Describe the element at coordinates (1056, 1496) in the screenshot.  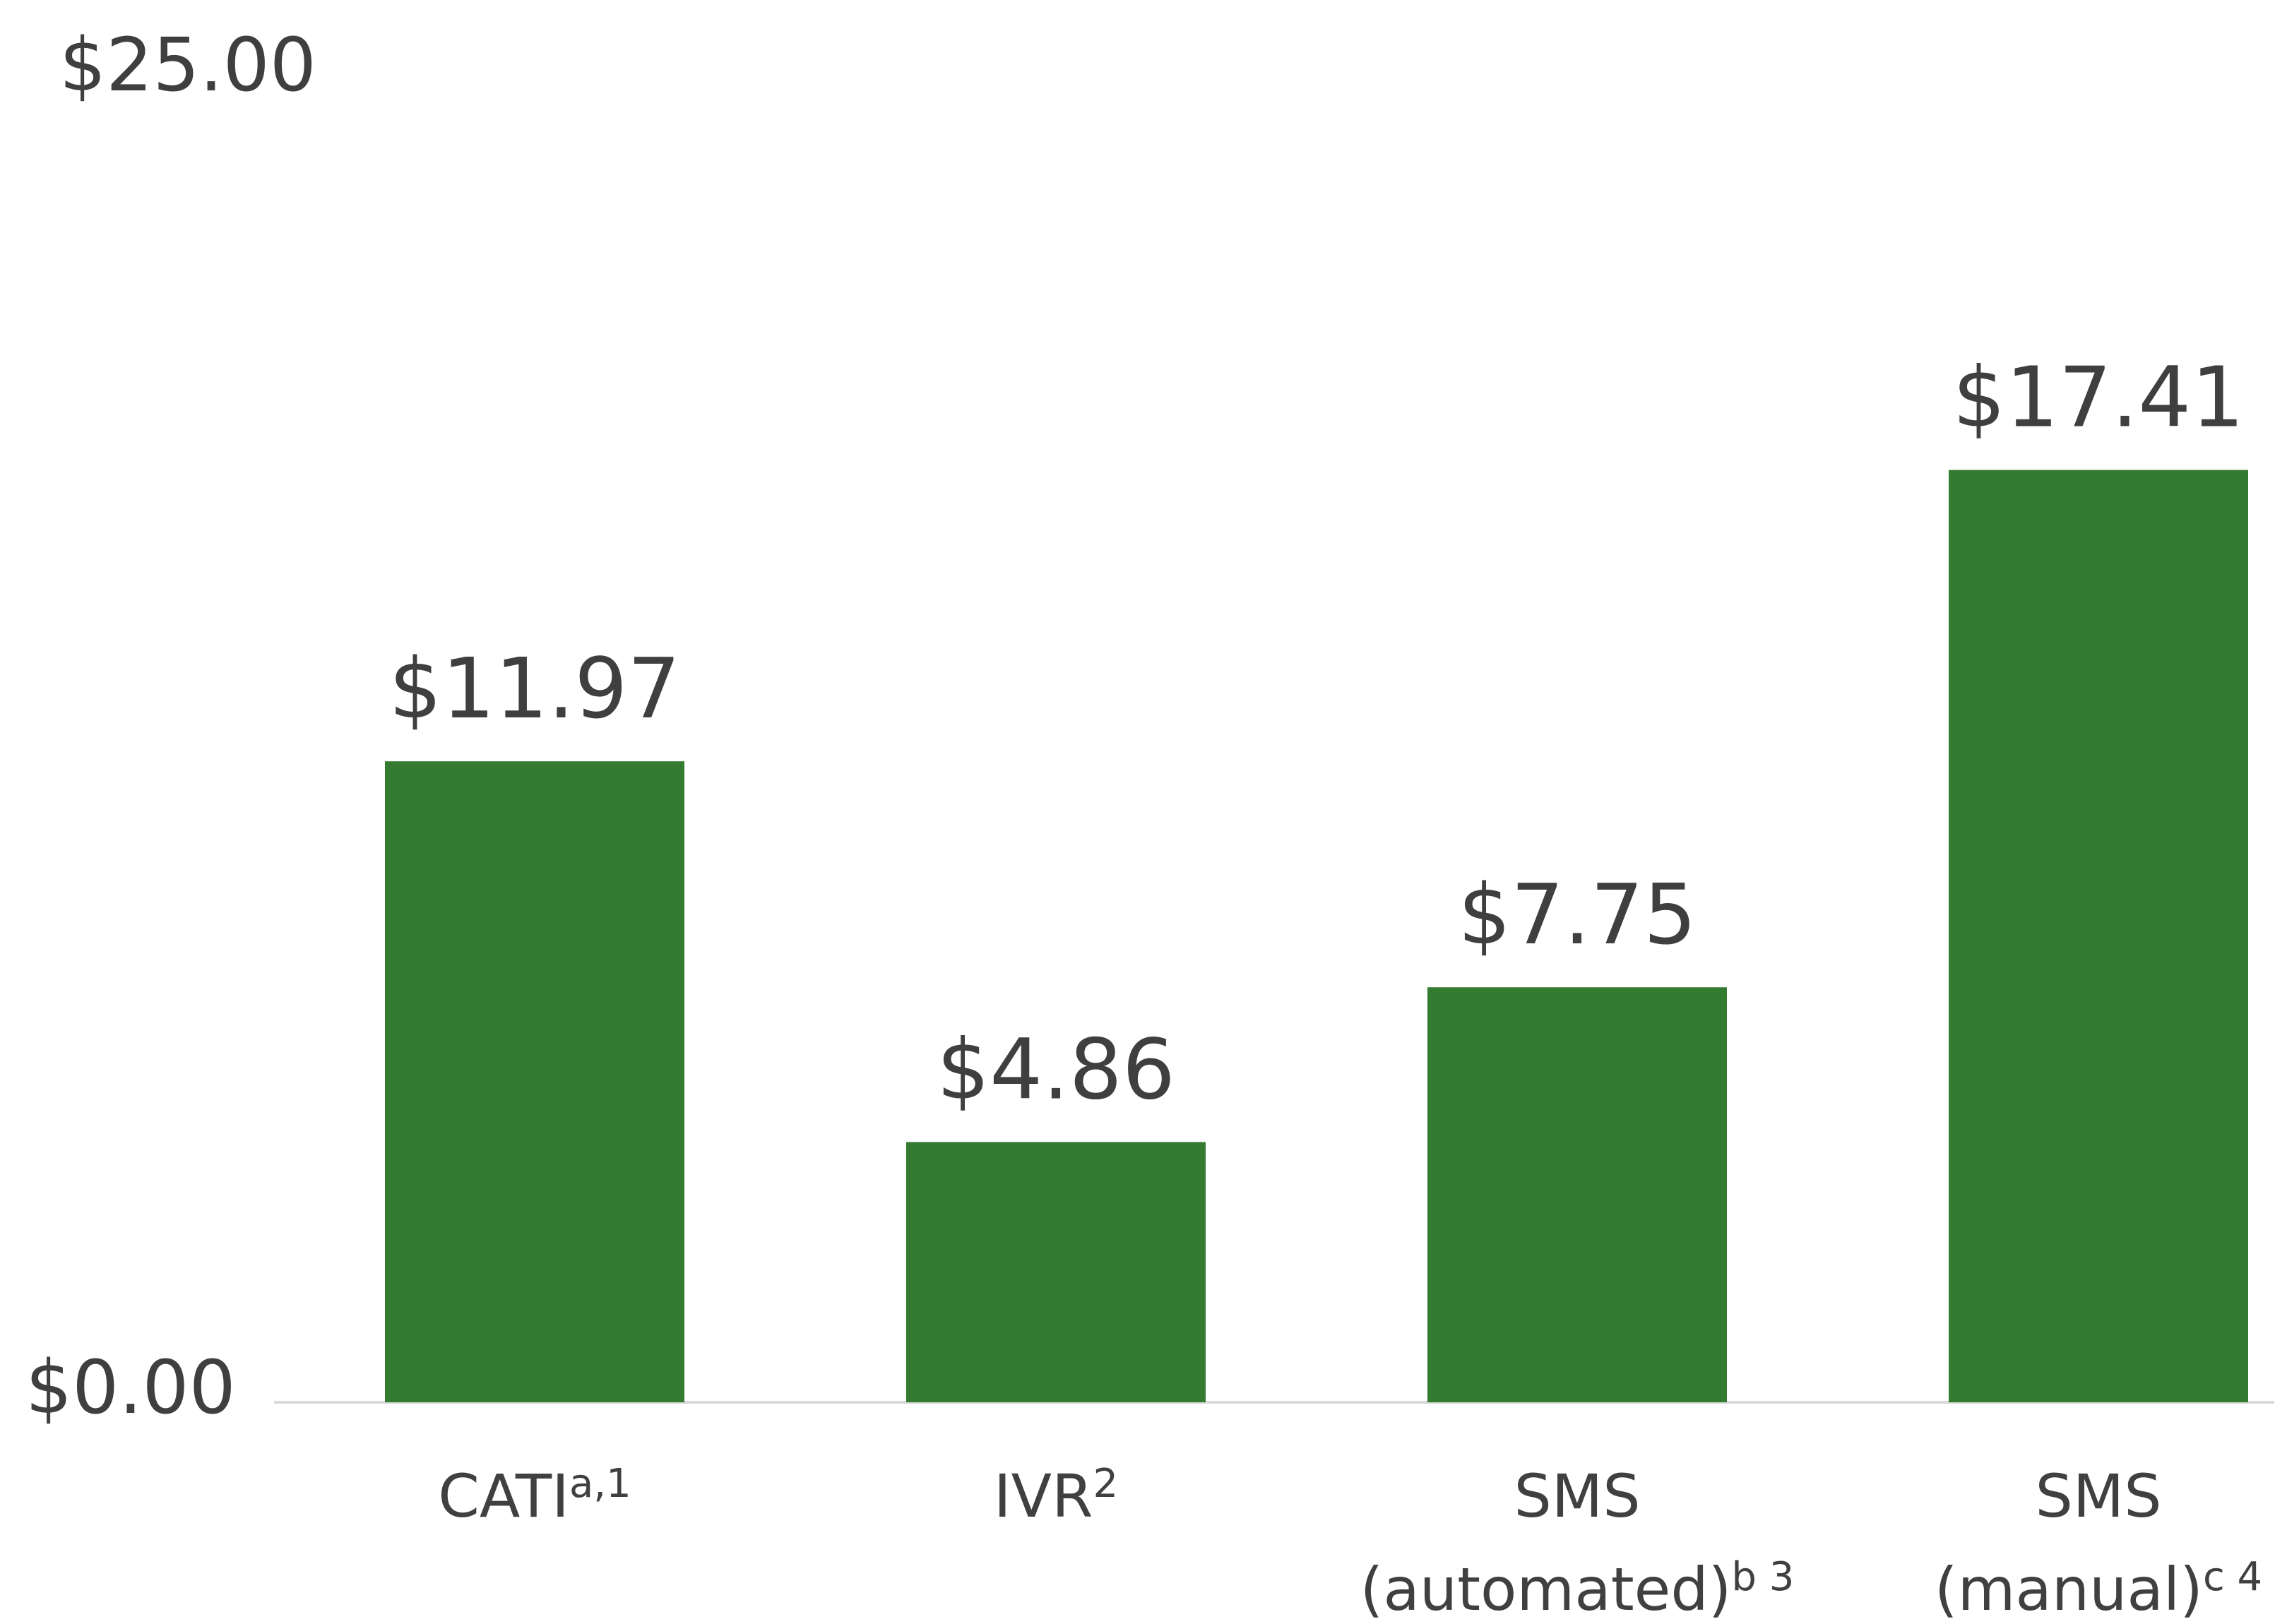
I see `x-tick-label: IVR2` at that location.